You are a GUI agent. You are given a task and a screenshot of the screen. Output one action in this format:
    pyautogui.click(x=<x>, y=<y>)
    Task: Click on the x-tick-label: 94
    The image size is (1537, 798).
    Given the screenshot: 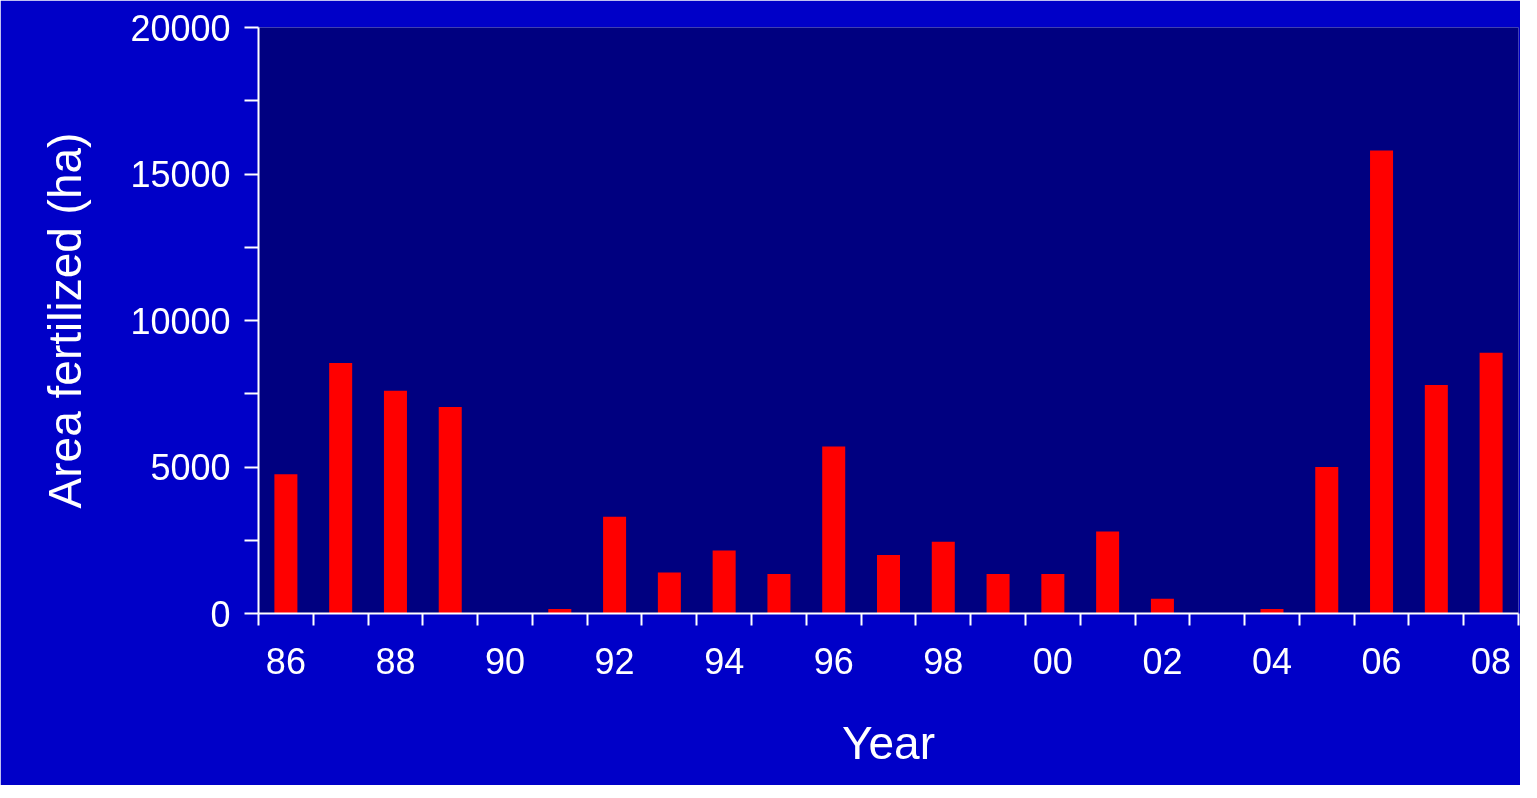 What is the action you would take?
    pyautogui.click(x=724, y=661)
    